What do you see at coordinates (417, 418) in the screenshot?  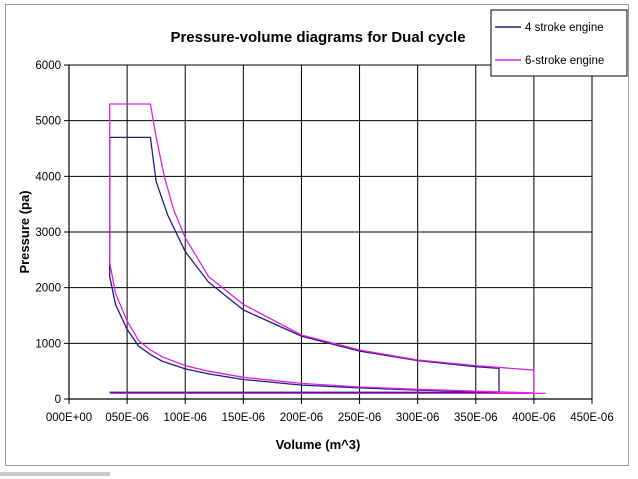 I see `x-tick-label: 300E-06` at bounding box center [417, 418].